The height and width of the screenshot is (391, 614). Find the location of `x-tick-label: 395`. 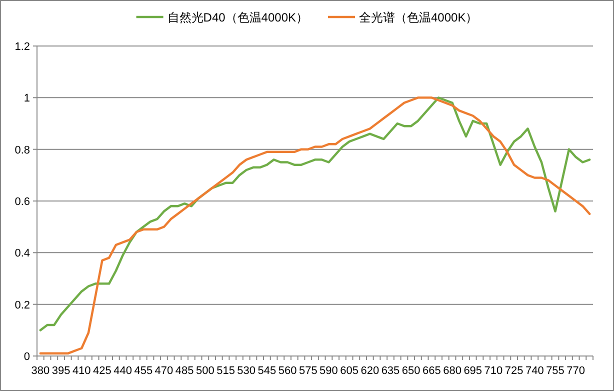

x-tick-label: 395 is located at coordinates (61, 371).